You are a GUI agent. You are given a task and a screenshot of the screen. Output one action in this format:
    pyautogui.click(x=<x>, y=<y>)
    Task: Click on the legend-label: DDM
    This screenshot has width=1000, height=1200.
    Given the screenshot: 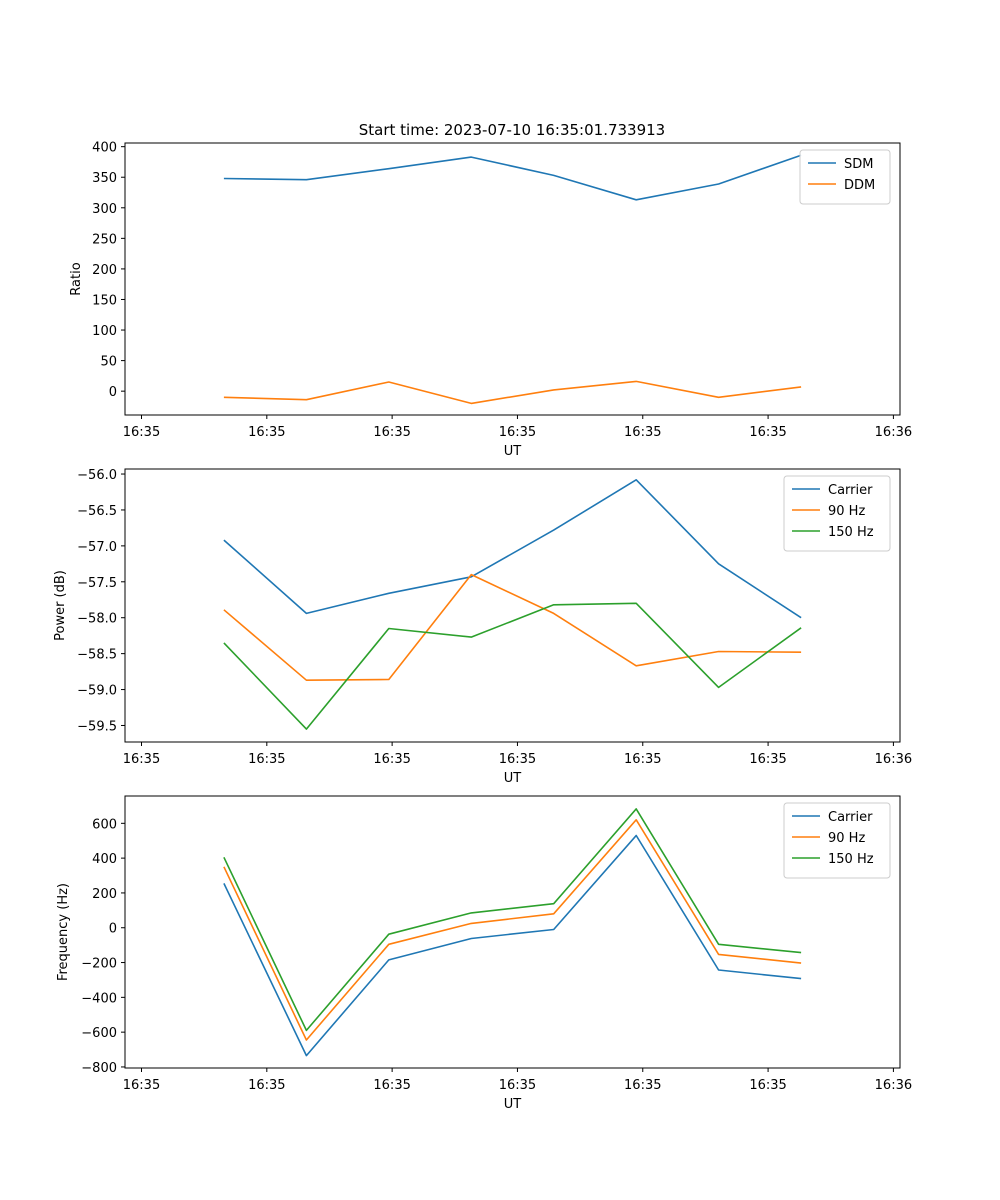 What is the action you would take?
    pyautogui.click(x=859, y=185)
    